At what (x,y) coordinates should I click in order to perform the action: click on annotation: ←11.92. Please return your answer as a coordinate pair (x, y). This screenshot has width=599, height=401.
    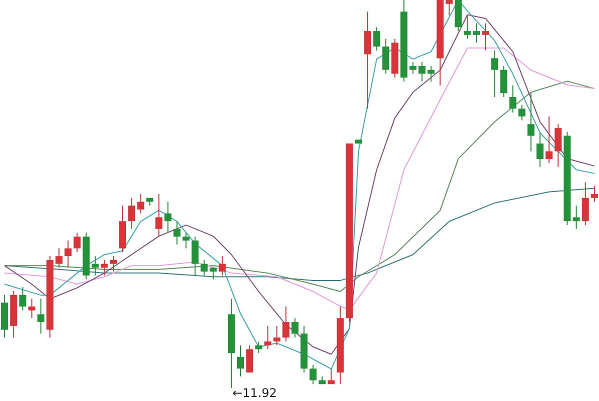
    Looking at the image, I should click on (254, 393).